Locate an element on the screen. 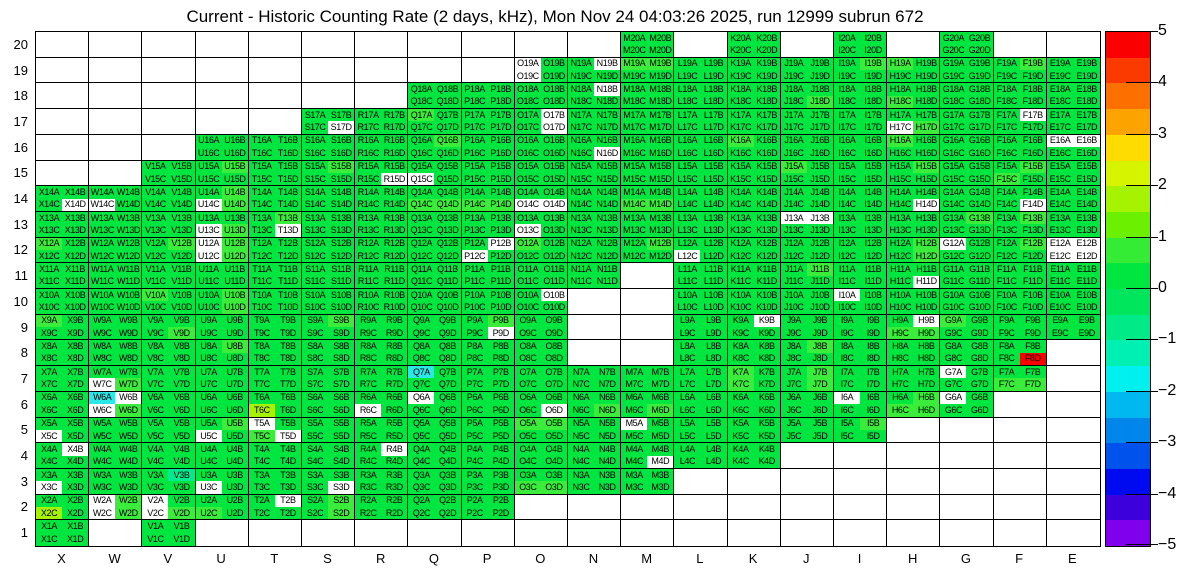 The image size is (1196, 572). grid-subcell: M13B is located at coordinates (660, 218).